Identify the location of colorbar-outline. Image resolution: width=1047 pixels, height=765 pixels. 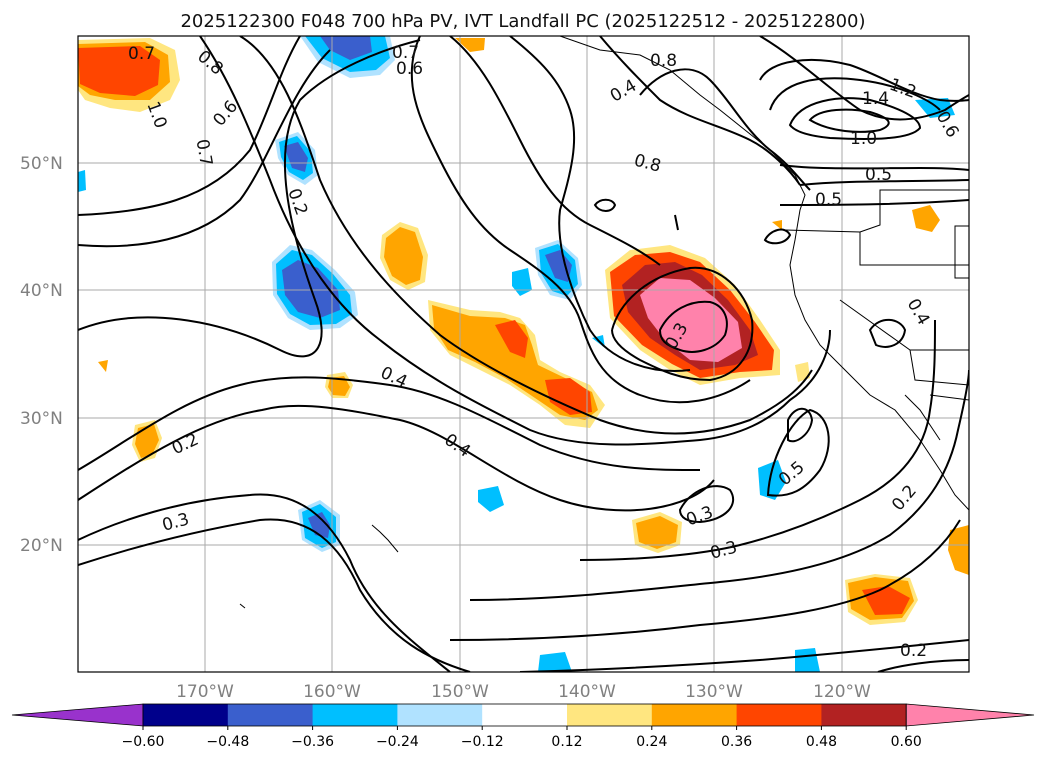
(524, 715).